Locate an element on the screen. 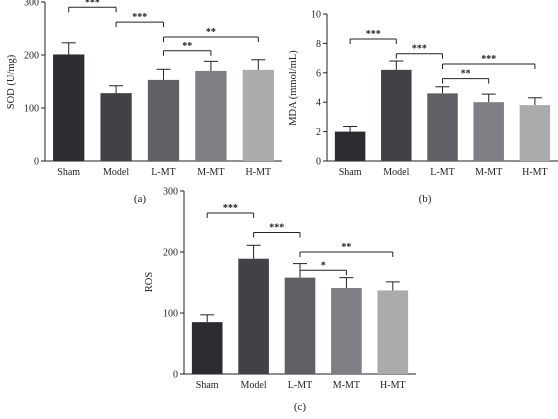 The height and width of the screenshot is (419, 558). y-axis-title: MDA (mmol/mL) is located at coordinates (293, 88).